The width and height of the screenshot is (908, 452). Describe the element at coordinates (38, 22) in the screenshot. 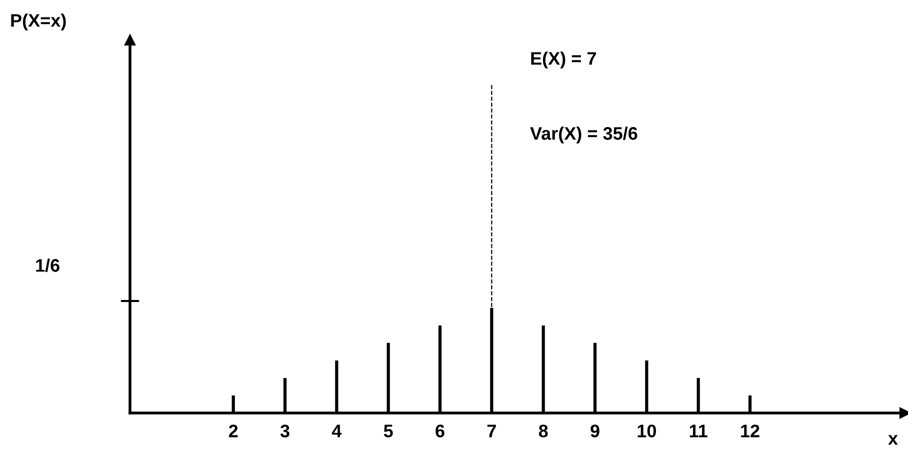

I see `text: P(X=x)` at that location.